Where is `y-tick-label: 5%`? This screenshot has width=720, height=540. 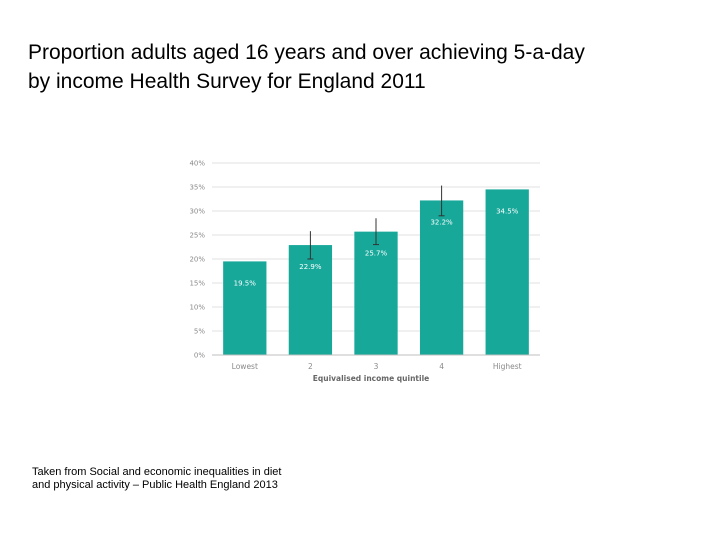 y-tick-label: 5% is located at coordinates (199, 332).